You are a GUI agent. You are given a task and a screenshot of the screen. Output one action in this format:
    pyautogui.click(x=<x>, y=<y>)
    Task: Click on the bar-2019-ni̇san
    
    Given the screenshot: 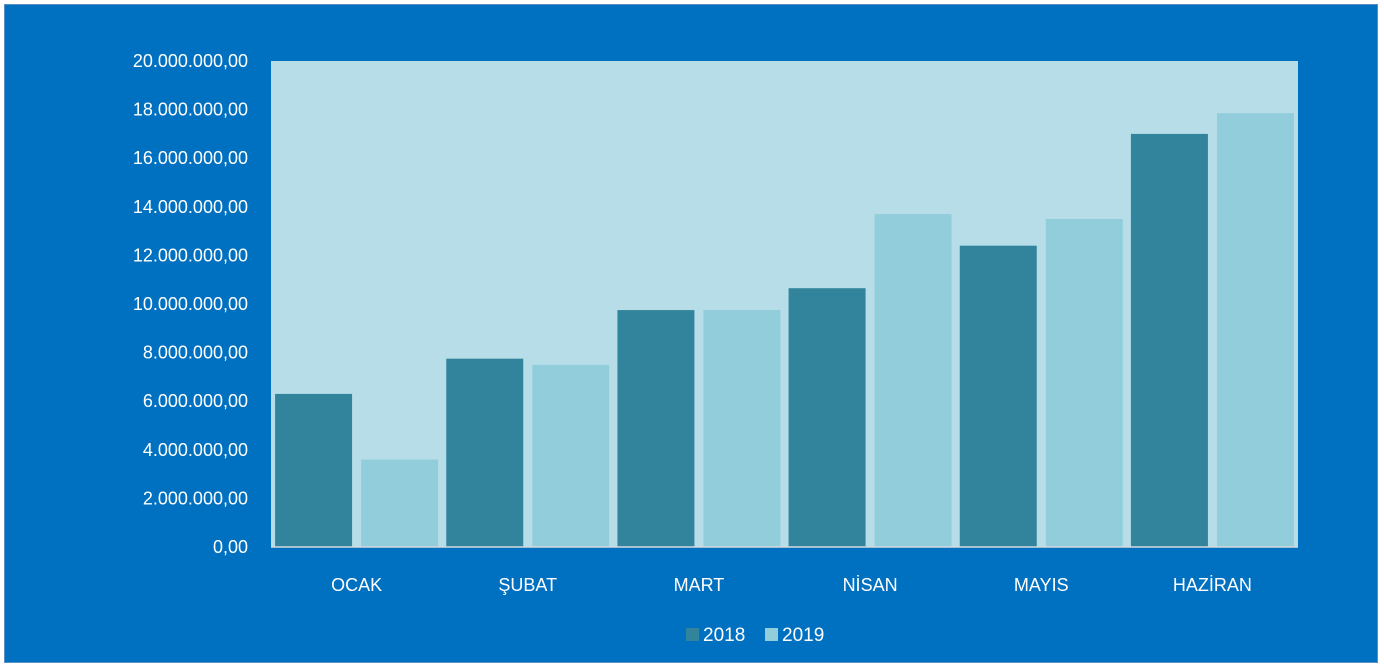 What is the action you would take?
    pyautogui.click(x=913, y=380)
    